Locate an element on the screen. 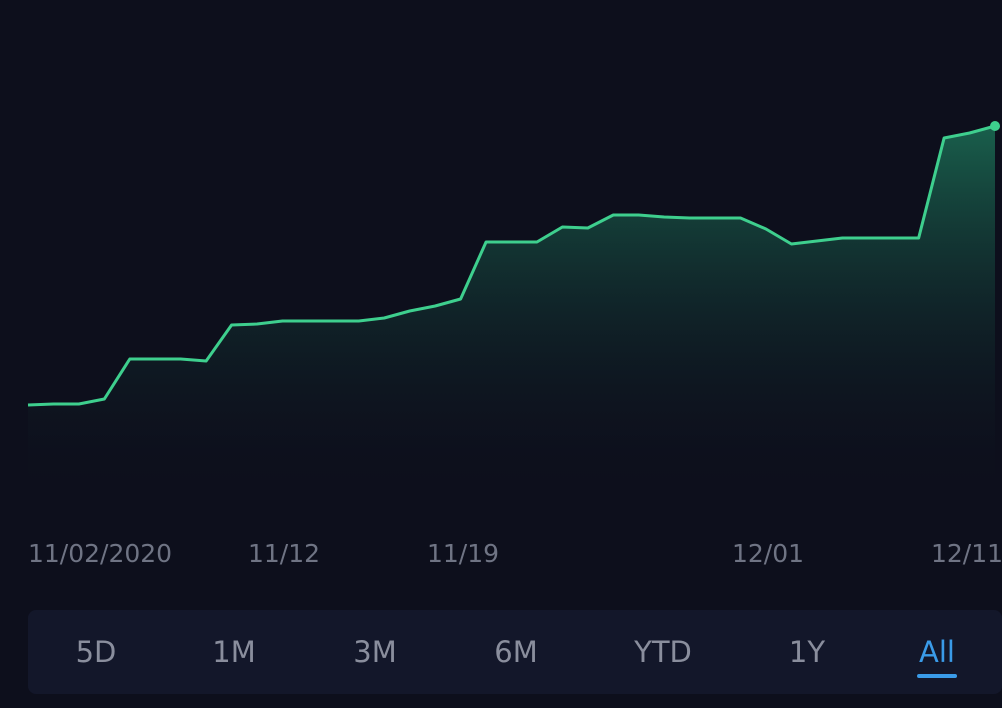  range-option-6m: 6M is located at coordinates (516, 652).